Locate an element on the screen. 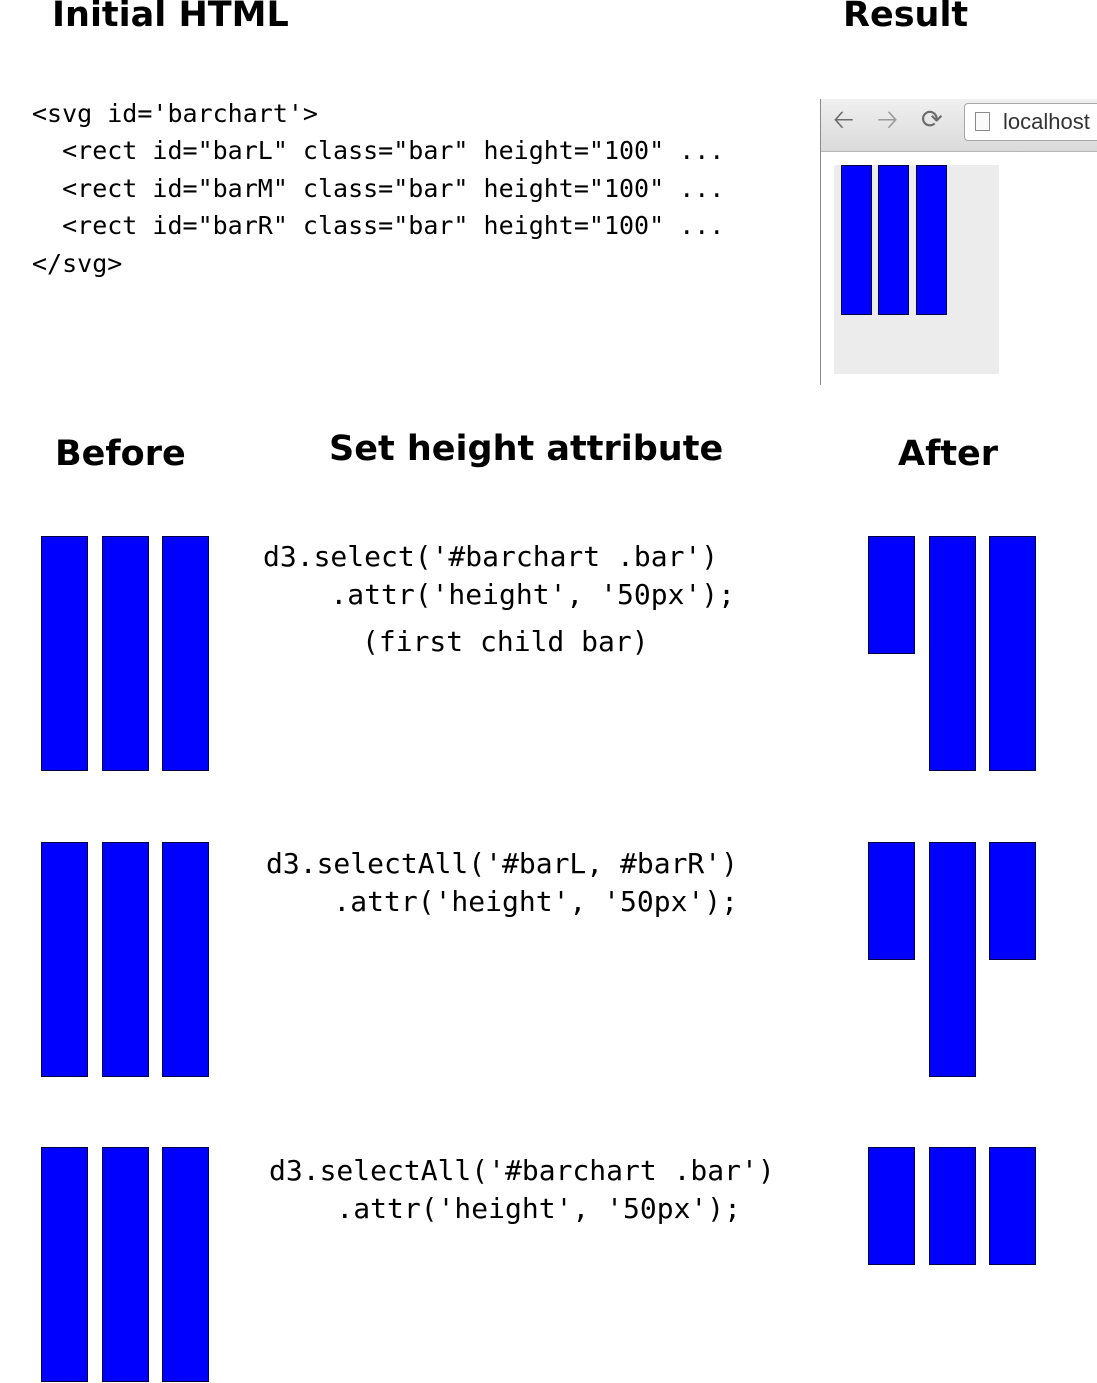 The image size is (1097, 1383). browser-window: 🡠 🡢 ⟳ localhost is located at coordinates (958, 242).